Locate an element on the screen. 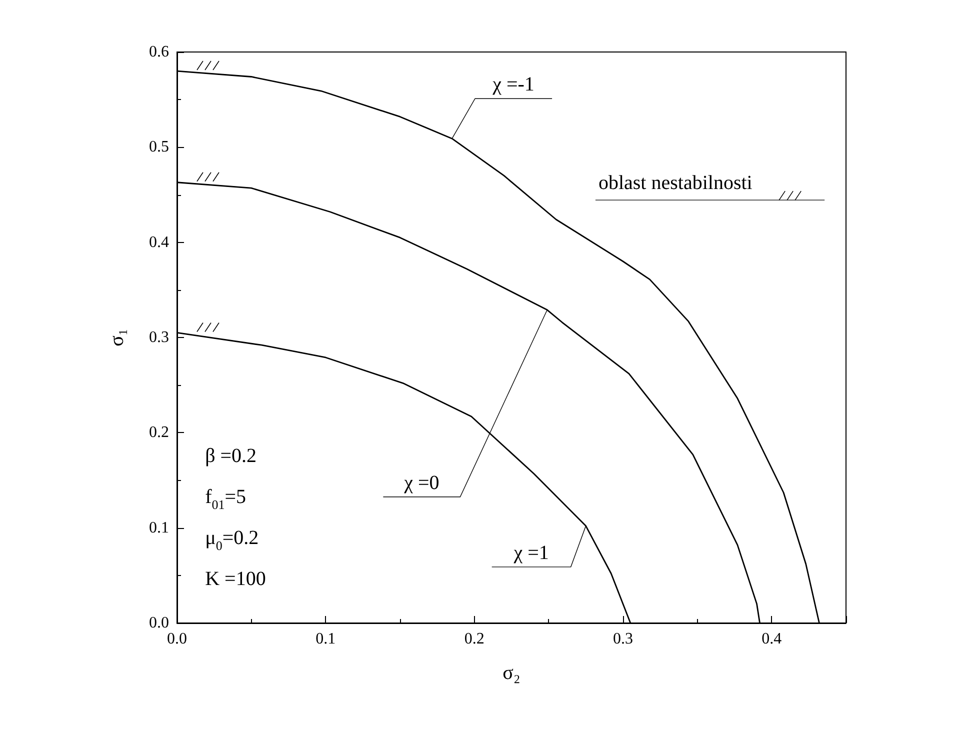  annotation: oblast nestabilnosti is located at coordinates (675, 183).